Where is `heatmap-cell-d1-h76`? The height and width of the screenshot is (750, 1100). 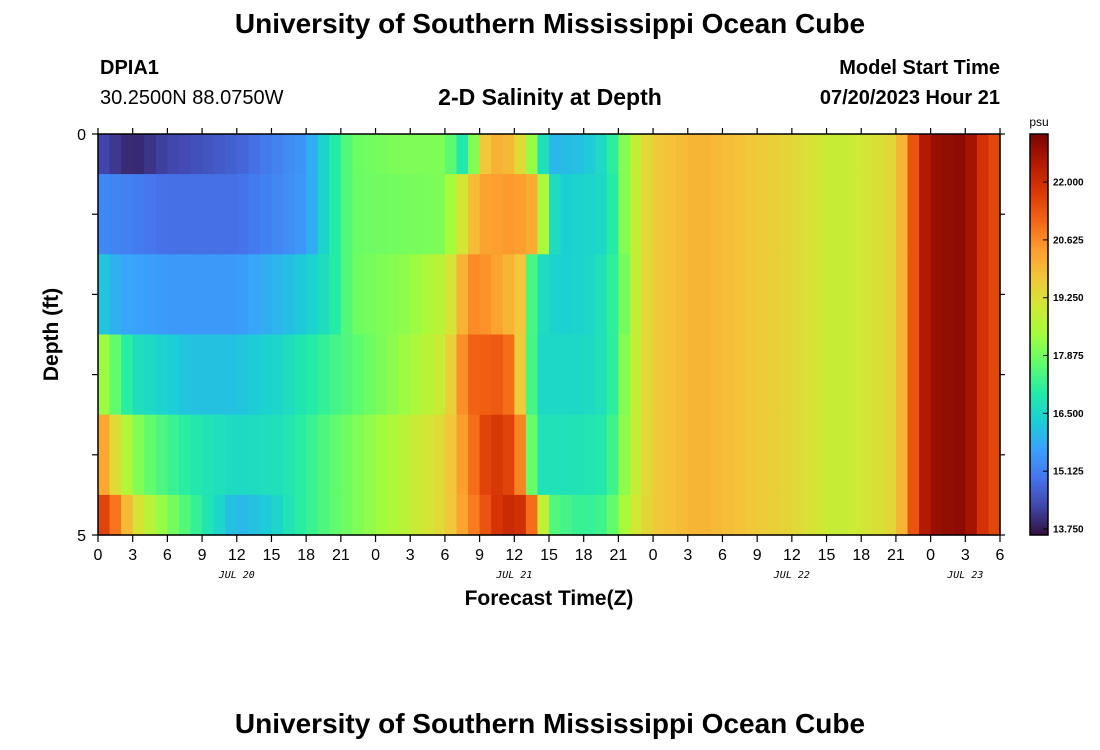 heatmap-cell-d1-h76 is located at coordinates (983, 214).